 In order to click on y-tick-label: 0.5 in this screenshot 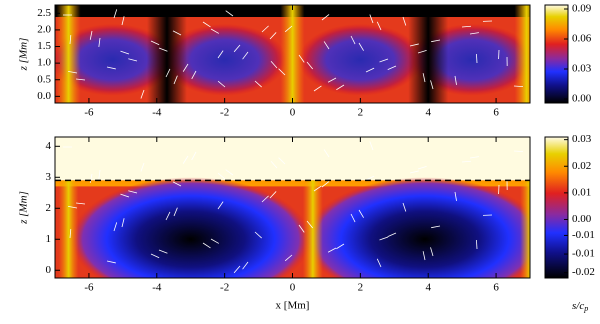, I will do `click(44, 79)`.